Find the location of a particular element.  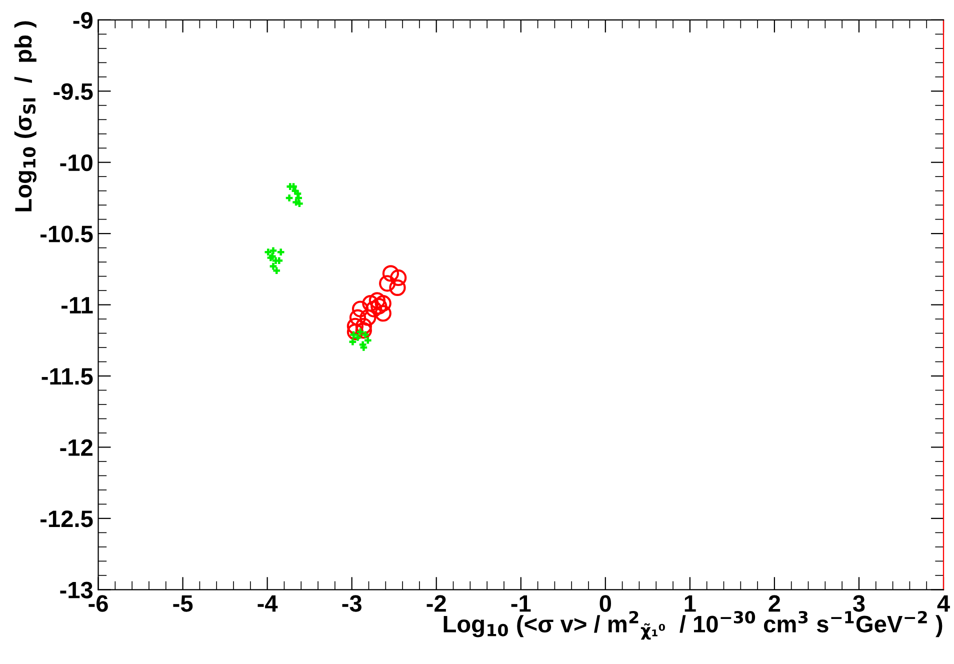

x-tick-label: 0 is located at coordinates (606, 603).